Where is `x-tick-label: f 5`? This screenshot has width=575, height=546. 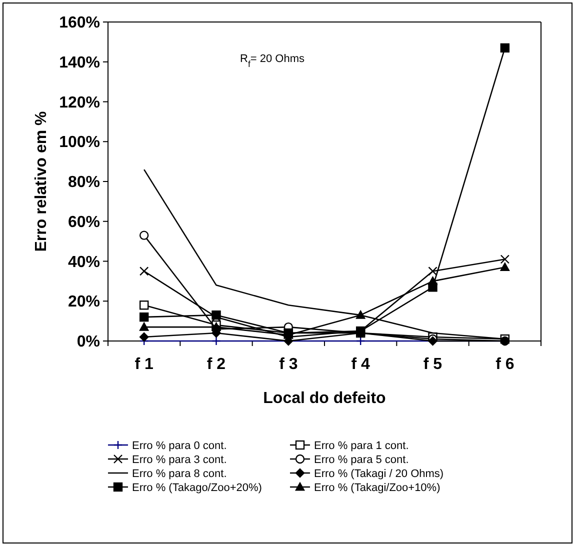
x-tick-label: f 5 is located at coordinates (432, 364).